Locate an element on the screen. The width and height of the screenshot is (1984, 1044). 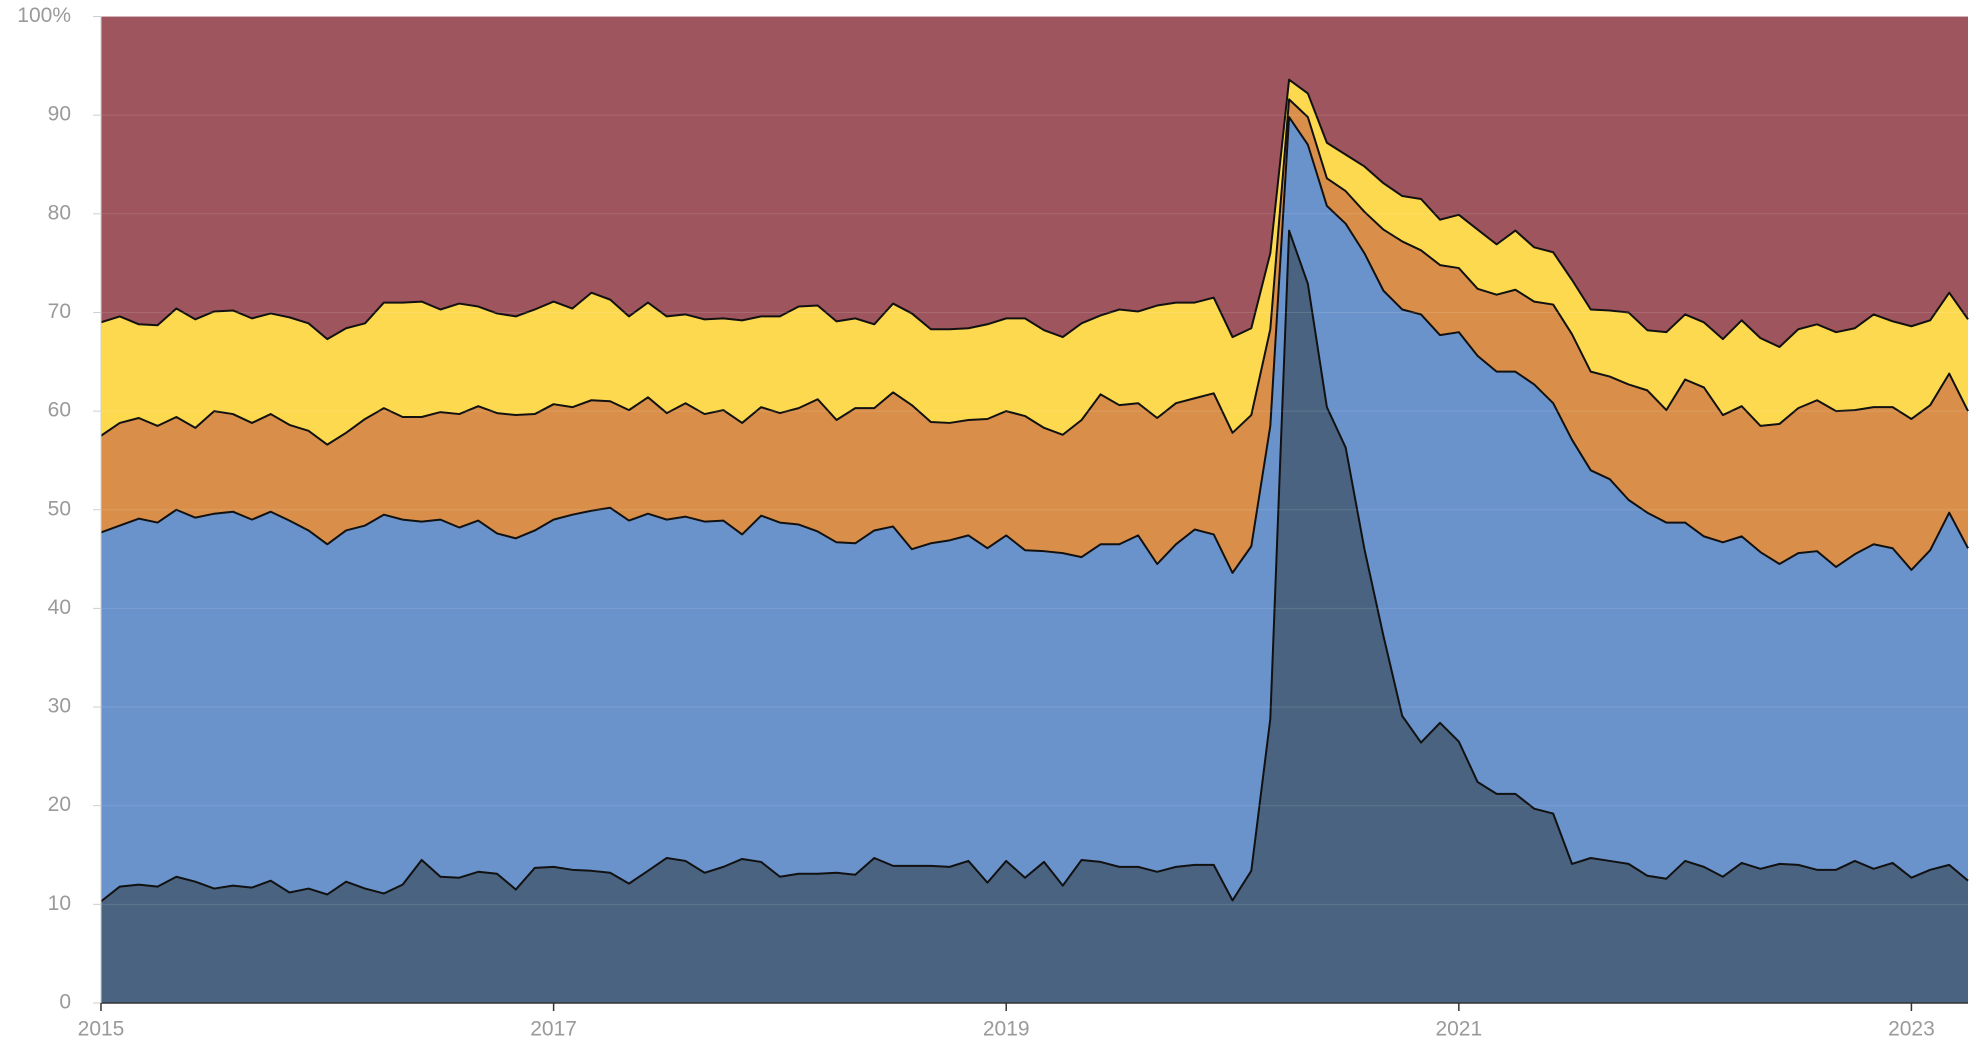
y-tick-label: 70 is located at coordinates (59, 311).